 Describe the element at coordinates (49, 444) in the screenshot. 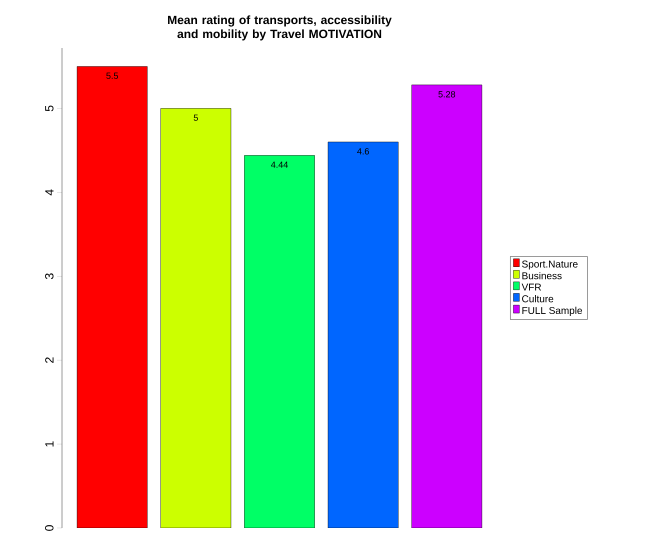

I see `y-tick-label: 1` at that location.